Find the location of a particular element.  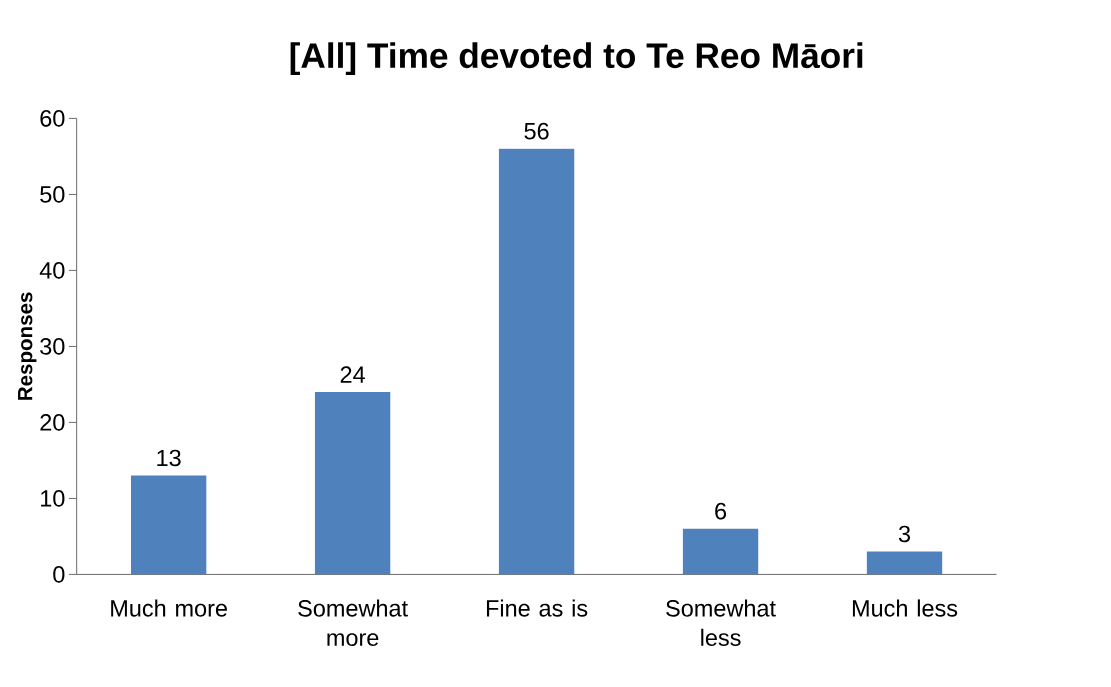

data-label: 24 is located at coordinates (352, 374).